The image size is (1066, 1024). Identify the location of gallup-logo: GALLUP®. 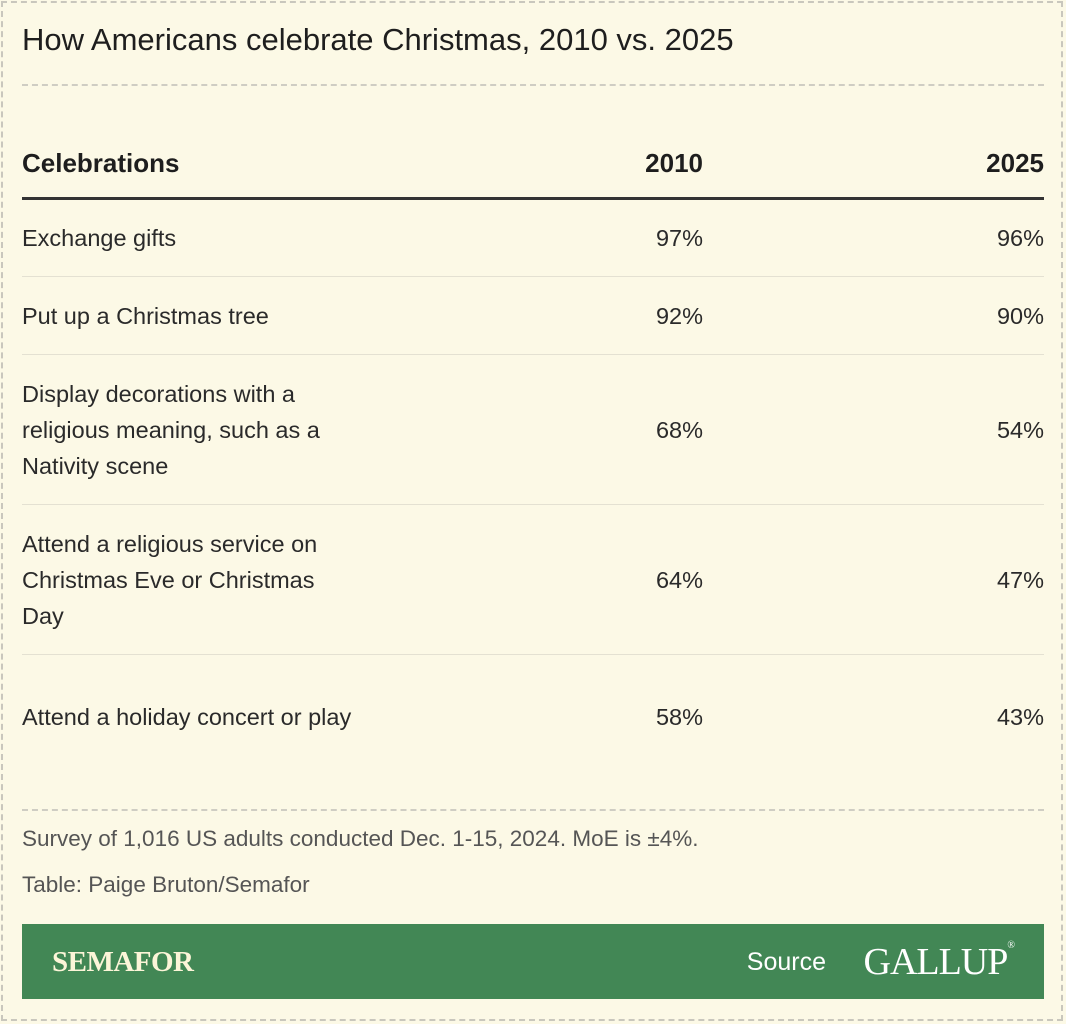
(939, 961).